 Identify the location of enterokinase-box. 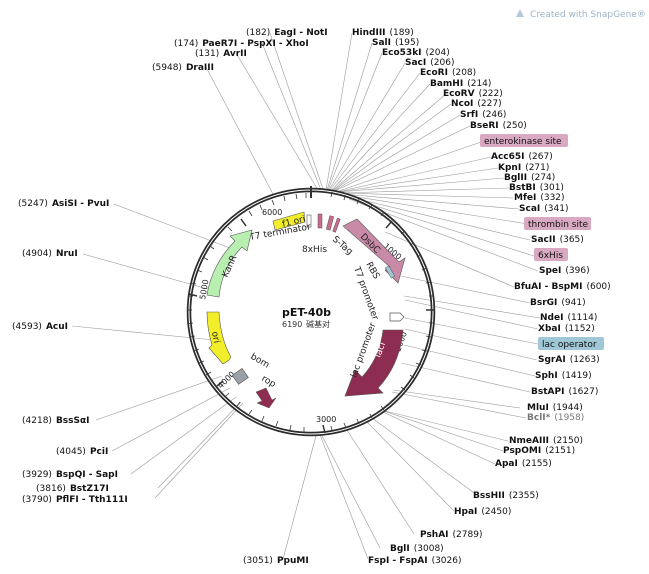
(524, 140).